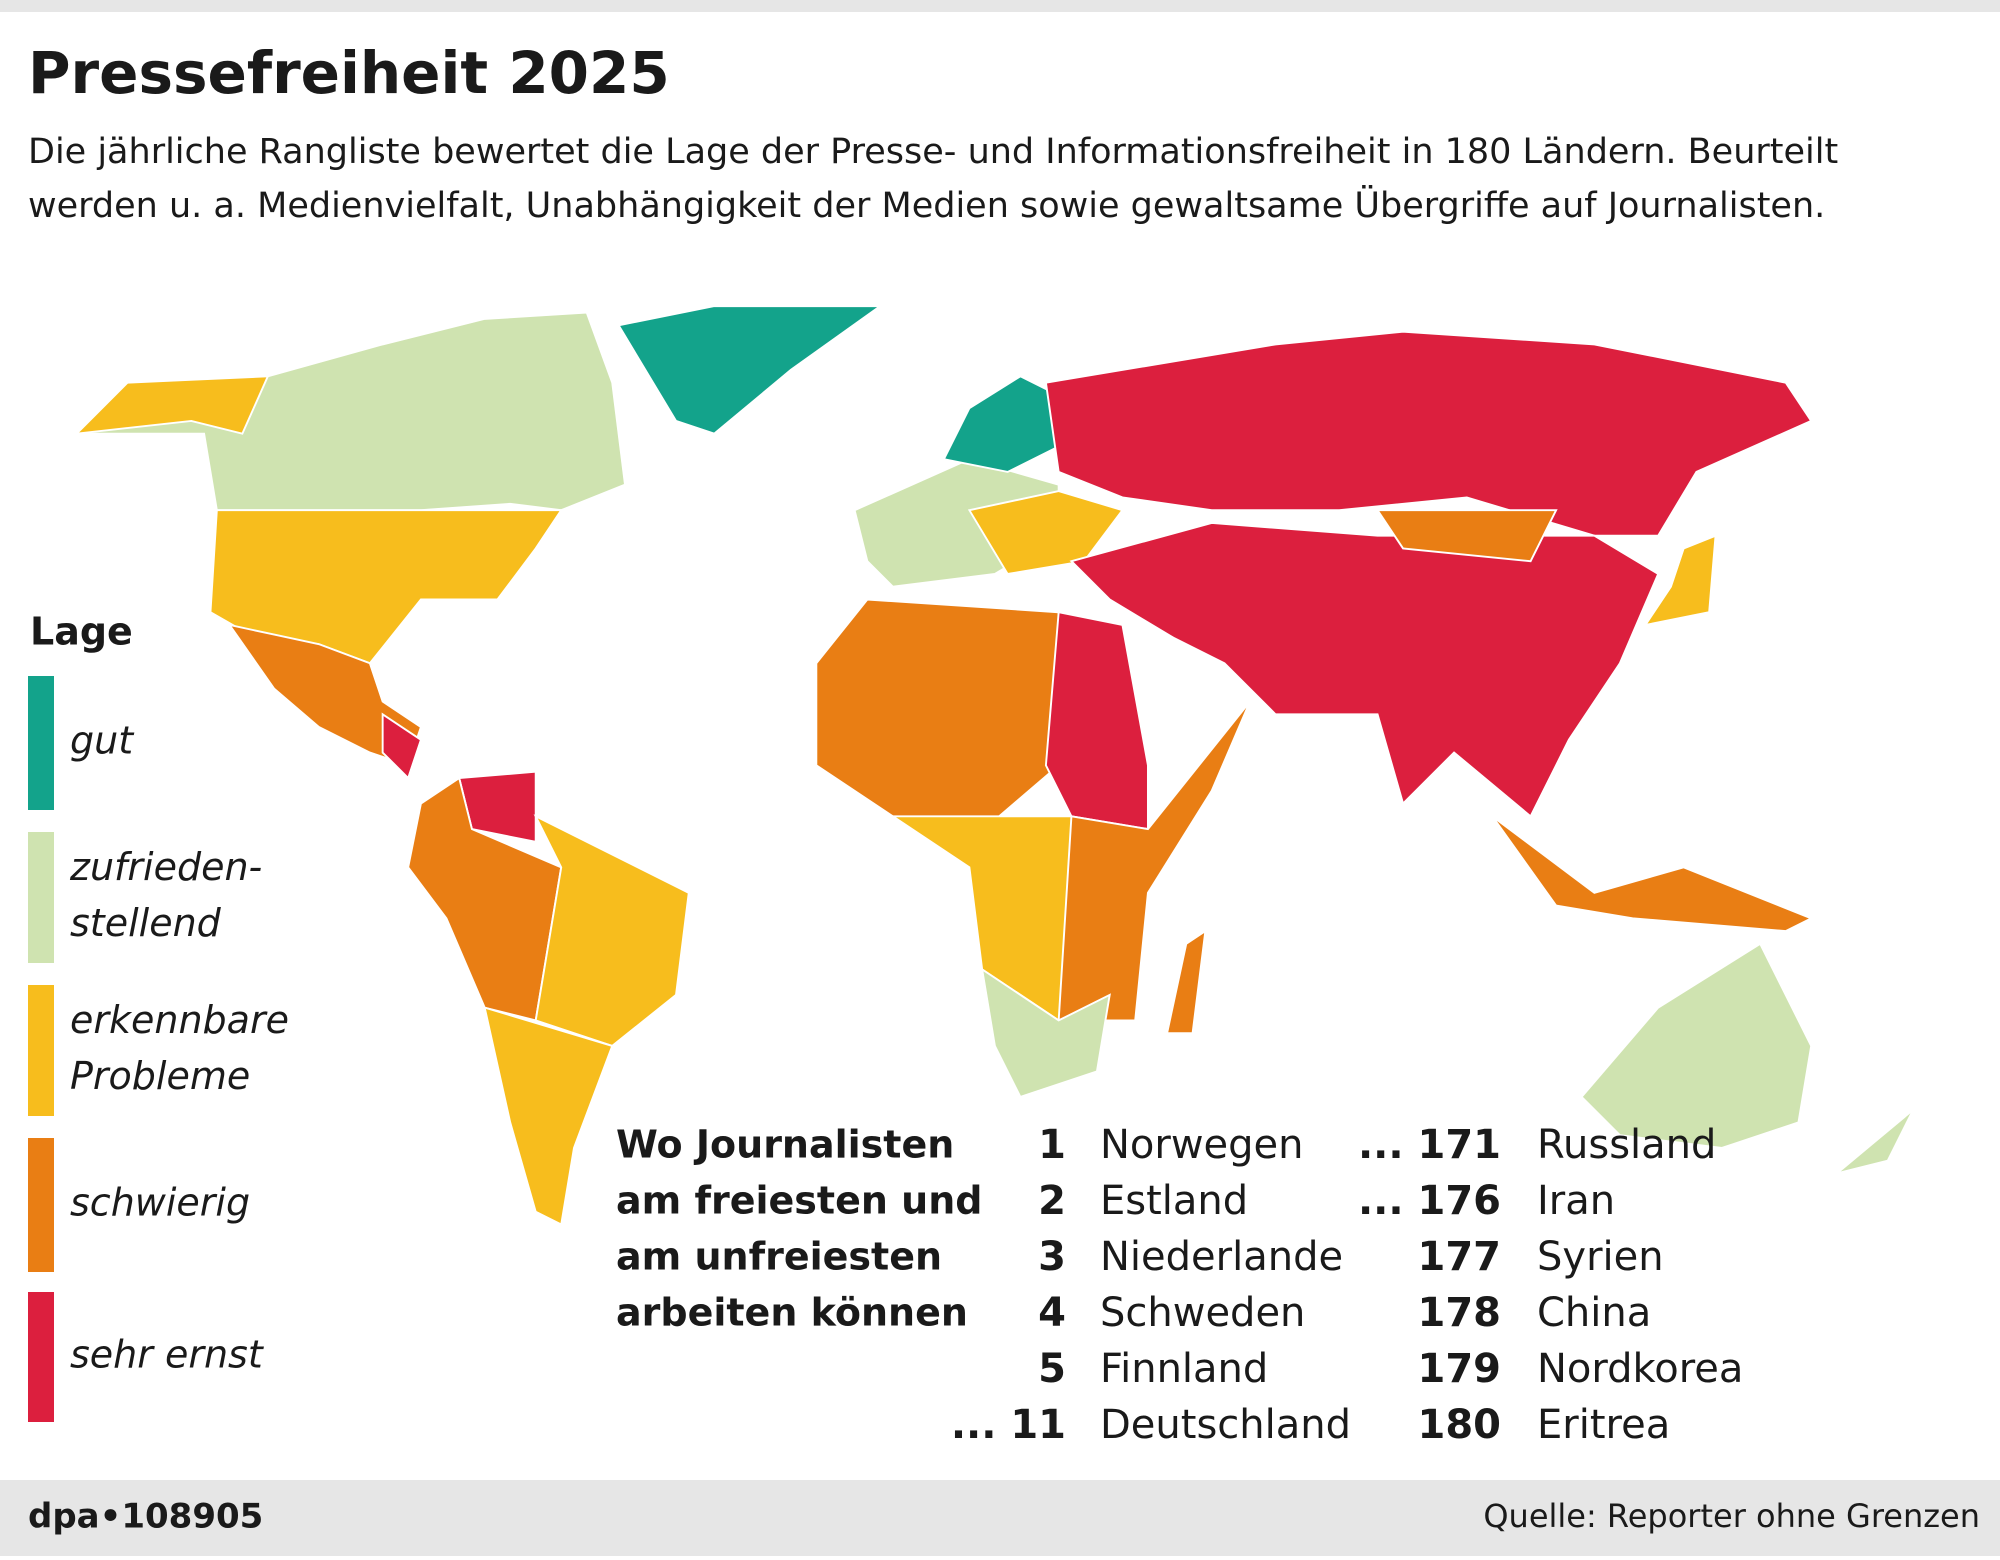 Image resolution: width=2000 pixels, height=1560 pixels. I want to click on ranking-heading: arbeiten können, so click(792, 1313).